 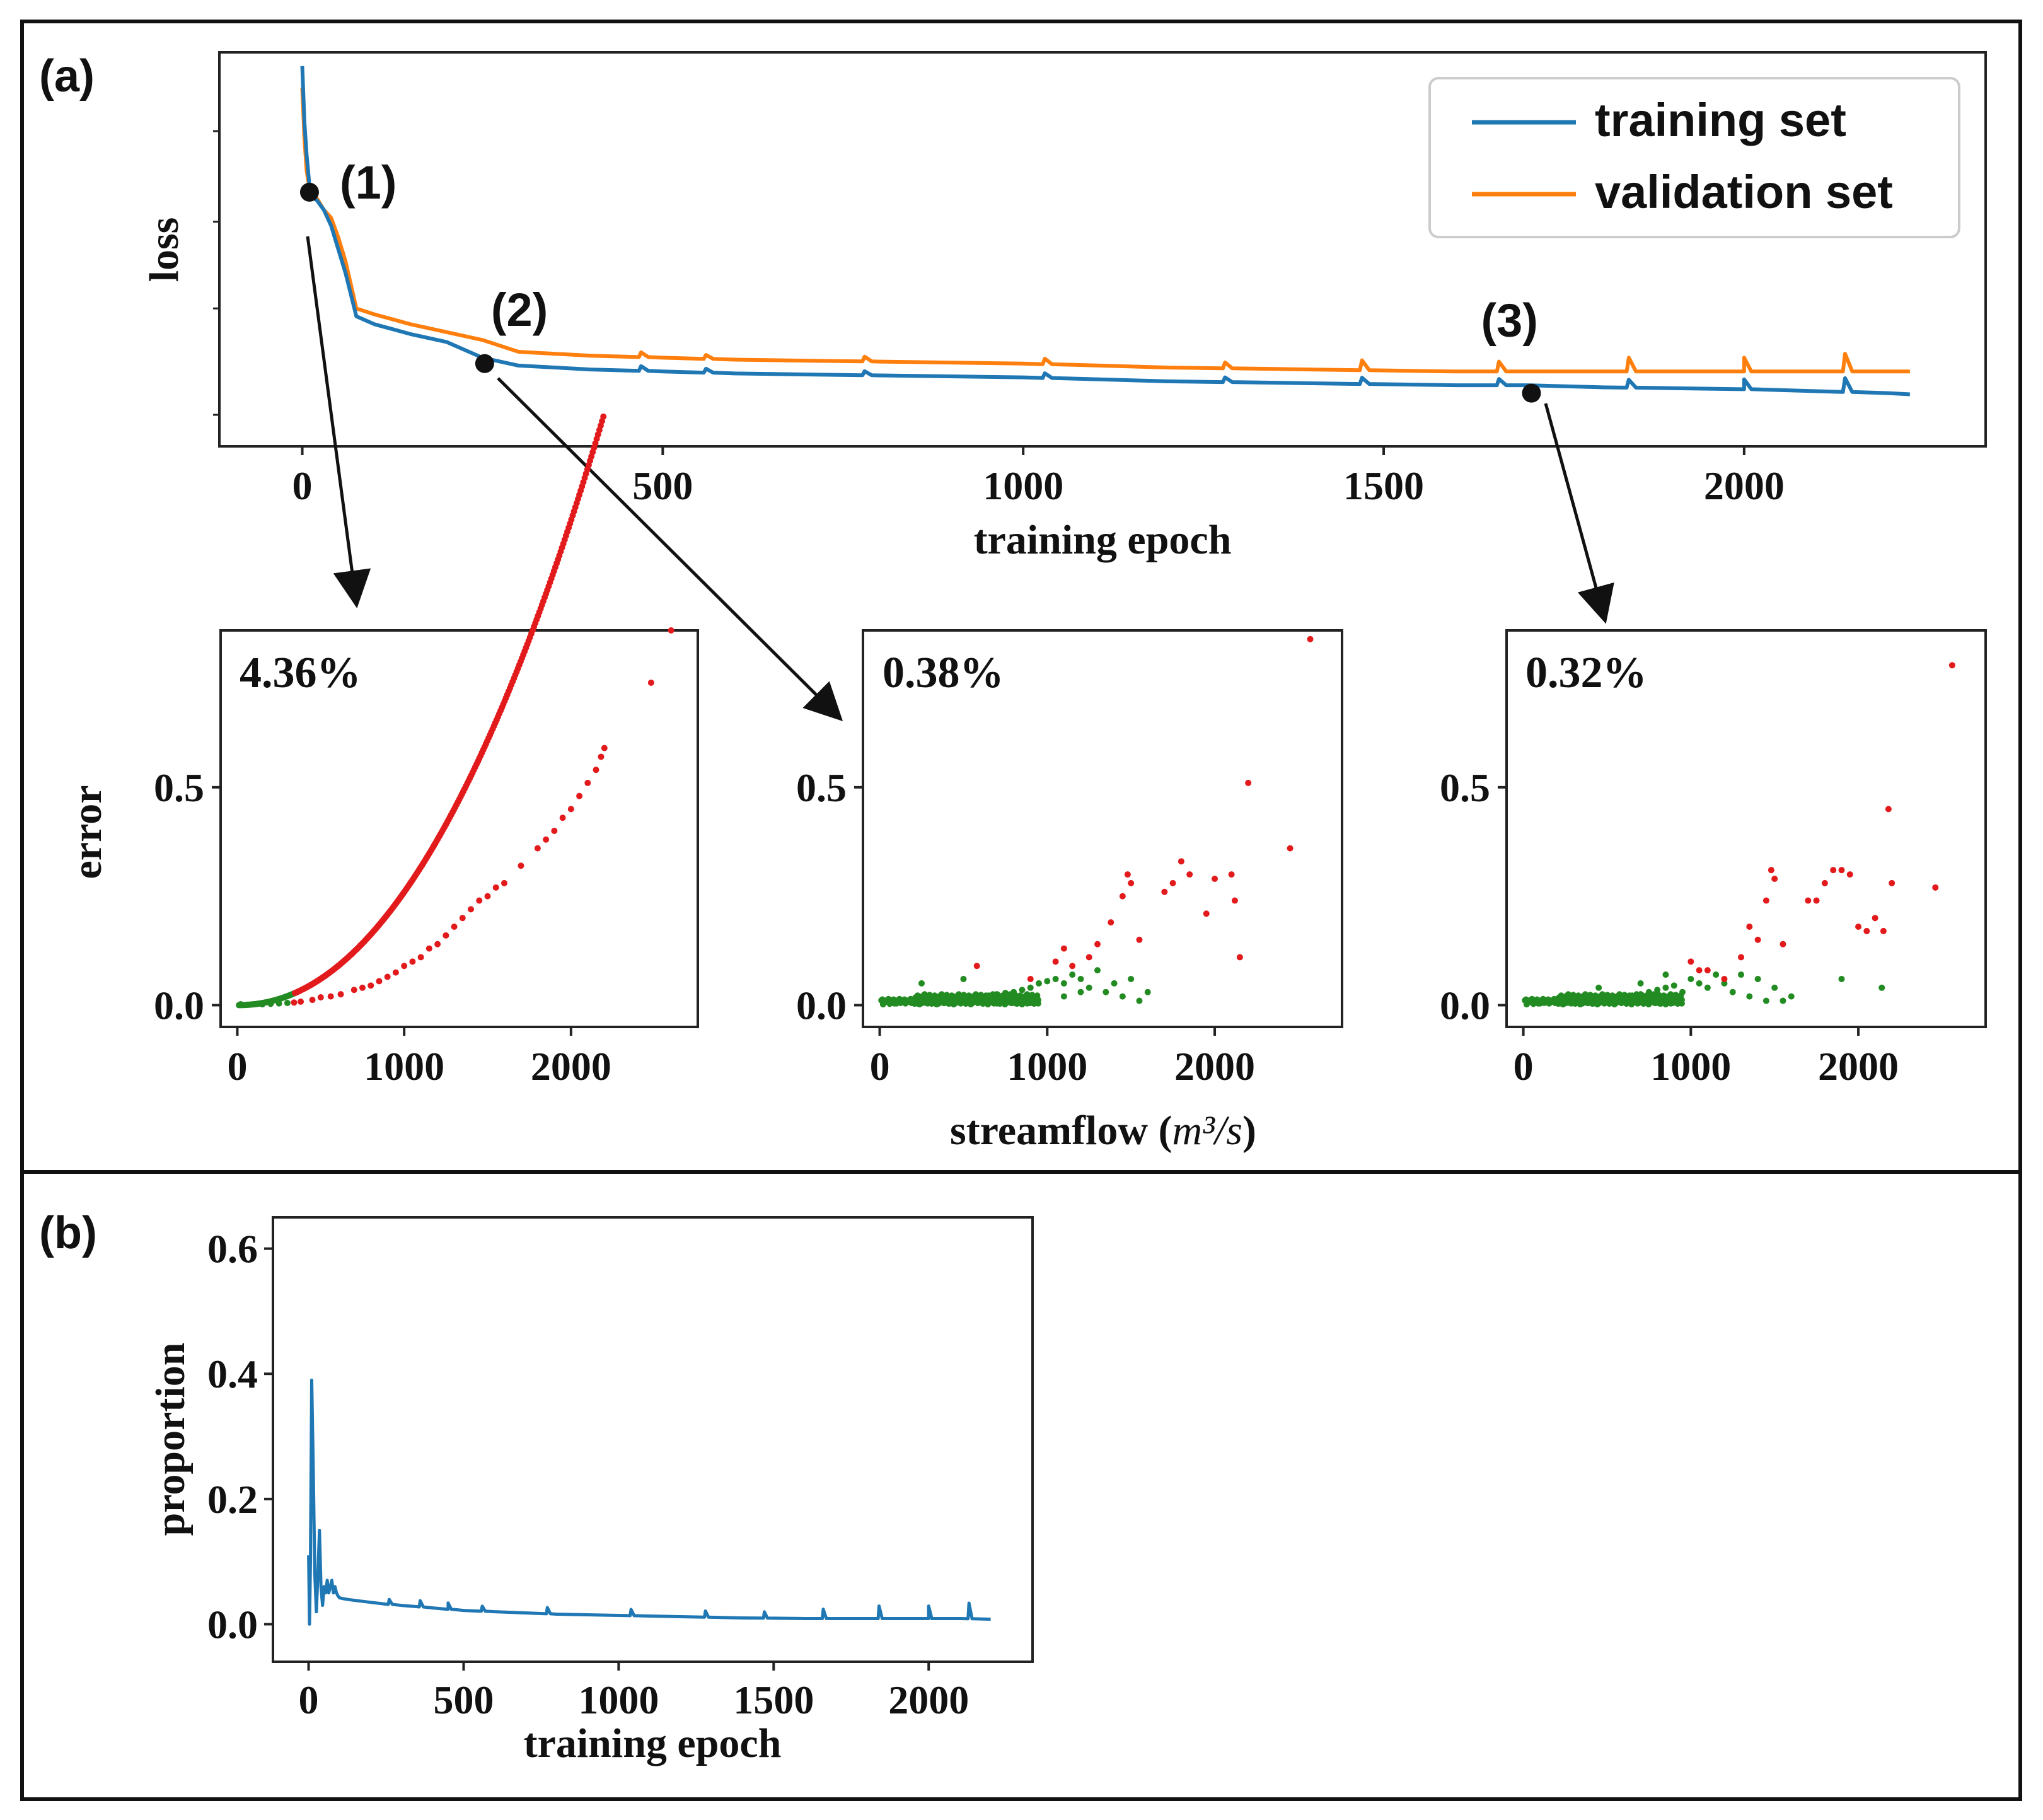 What do you see at coordinates (1047, 1066) in the screenshot?
I see `scatter-2-x-tick-label: 1000` at bounding box center [1047, 1066].